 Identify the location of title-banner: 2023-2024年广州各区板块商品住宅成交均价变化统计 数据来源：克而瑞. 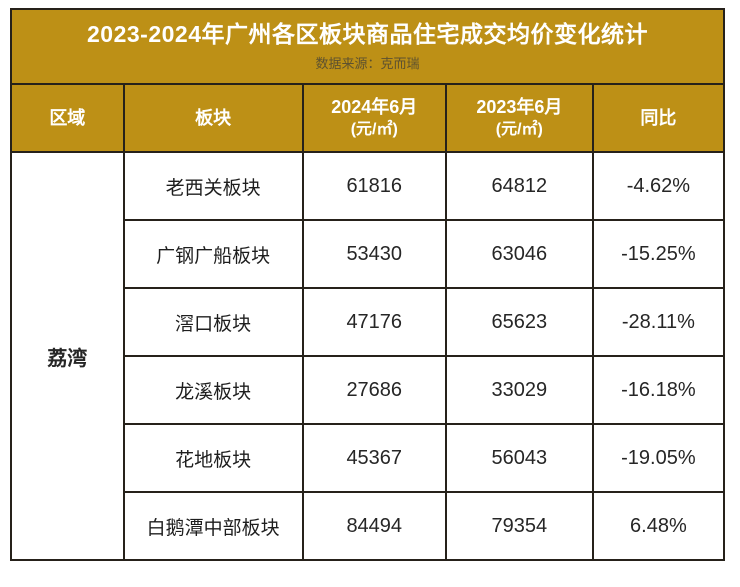
(367, 46).